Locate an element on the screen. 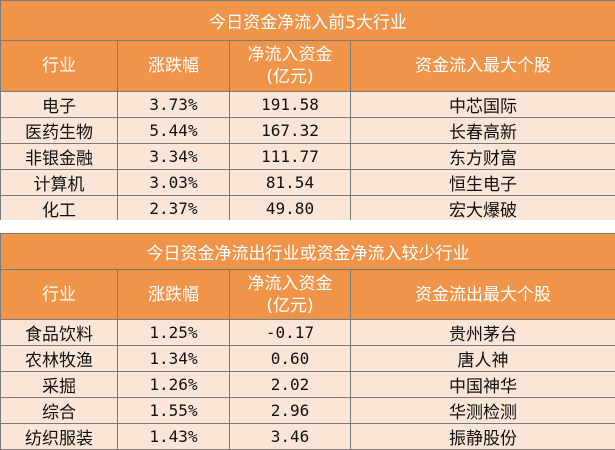  stock-cell: 振静股份 is located at coordinates (483, 437).